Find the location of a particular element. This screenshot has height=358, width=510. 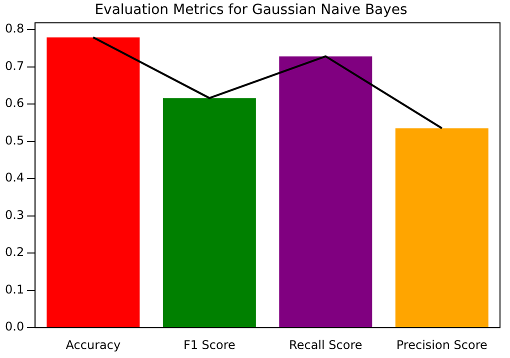

y-tick-label: 0.2 is located at coordinates (14, 252).